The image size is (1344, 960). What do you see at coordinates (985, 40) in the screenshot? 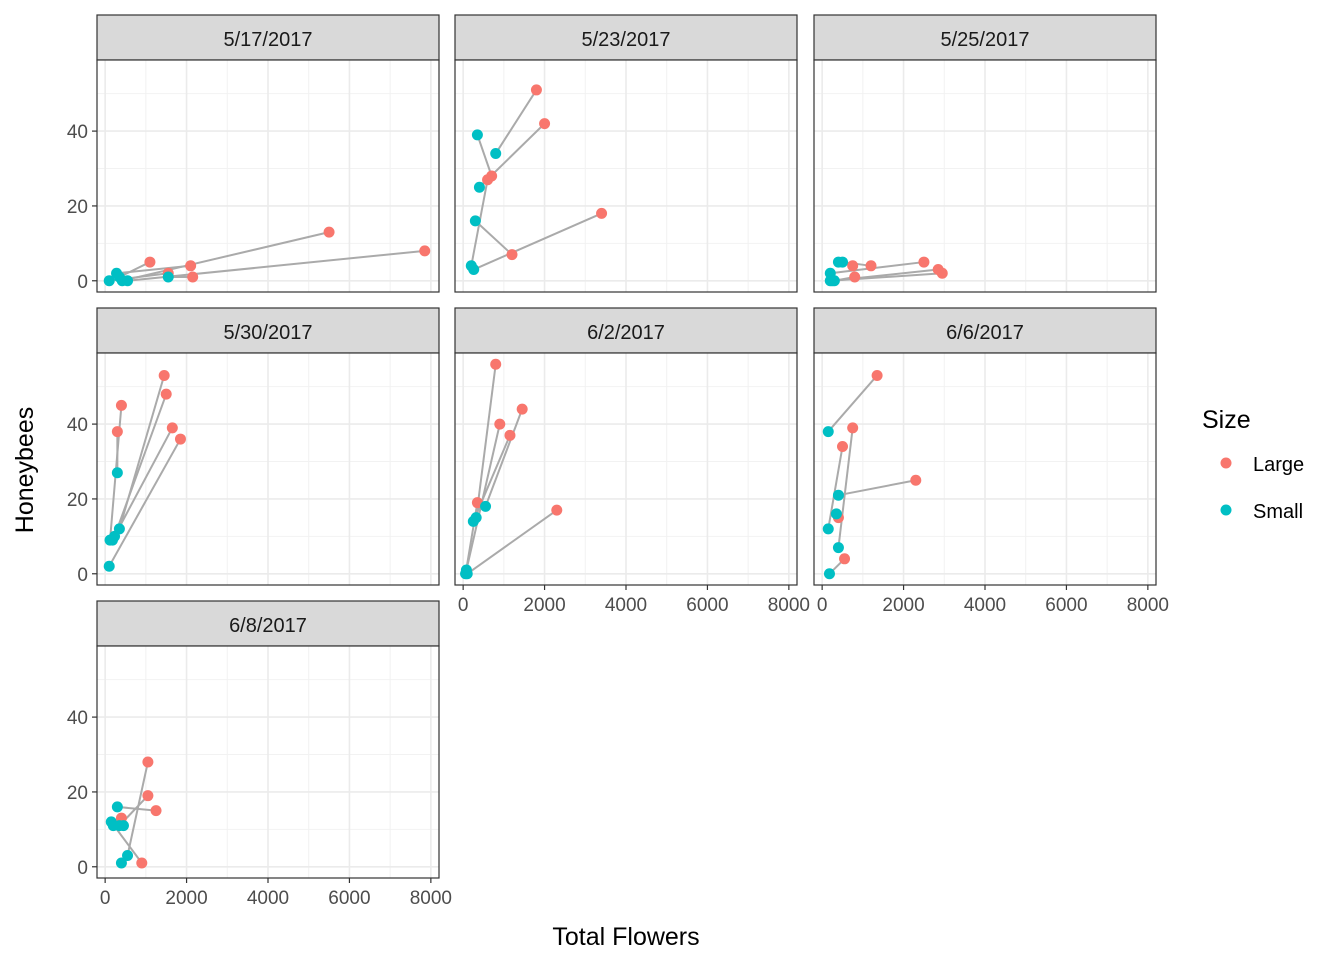
I see `panel-title: 5/25/2017` at bounding box center [985, 40].